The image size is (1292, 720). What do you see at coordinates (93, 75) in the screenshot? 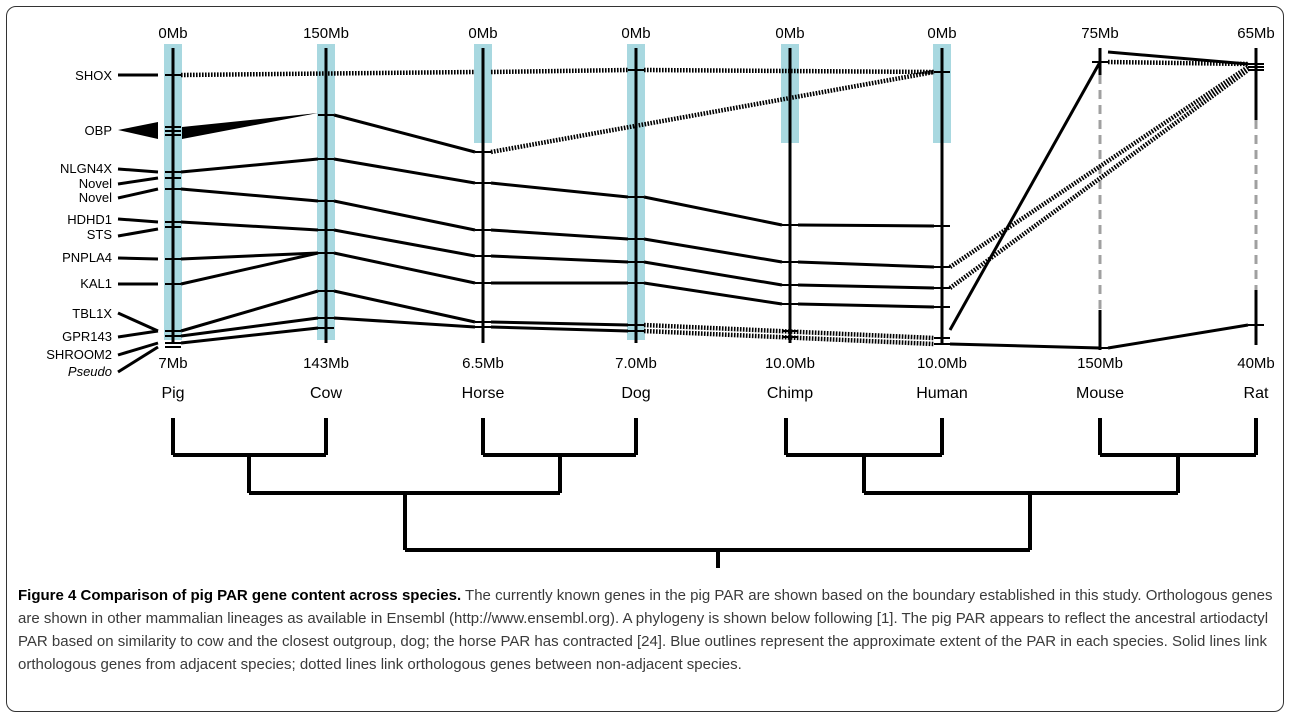
I see `gene-label-shox-0: SHOX` at bounding box center [93, 75].